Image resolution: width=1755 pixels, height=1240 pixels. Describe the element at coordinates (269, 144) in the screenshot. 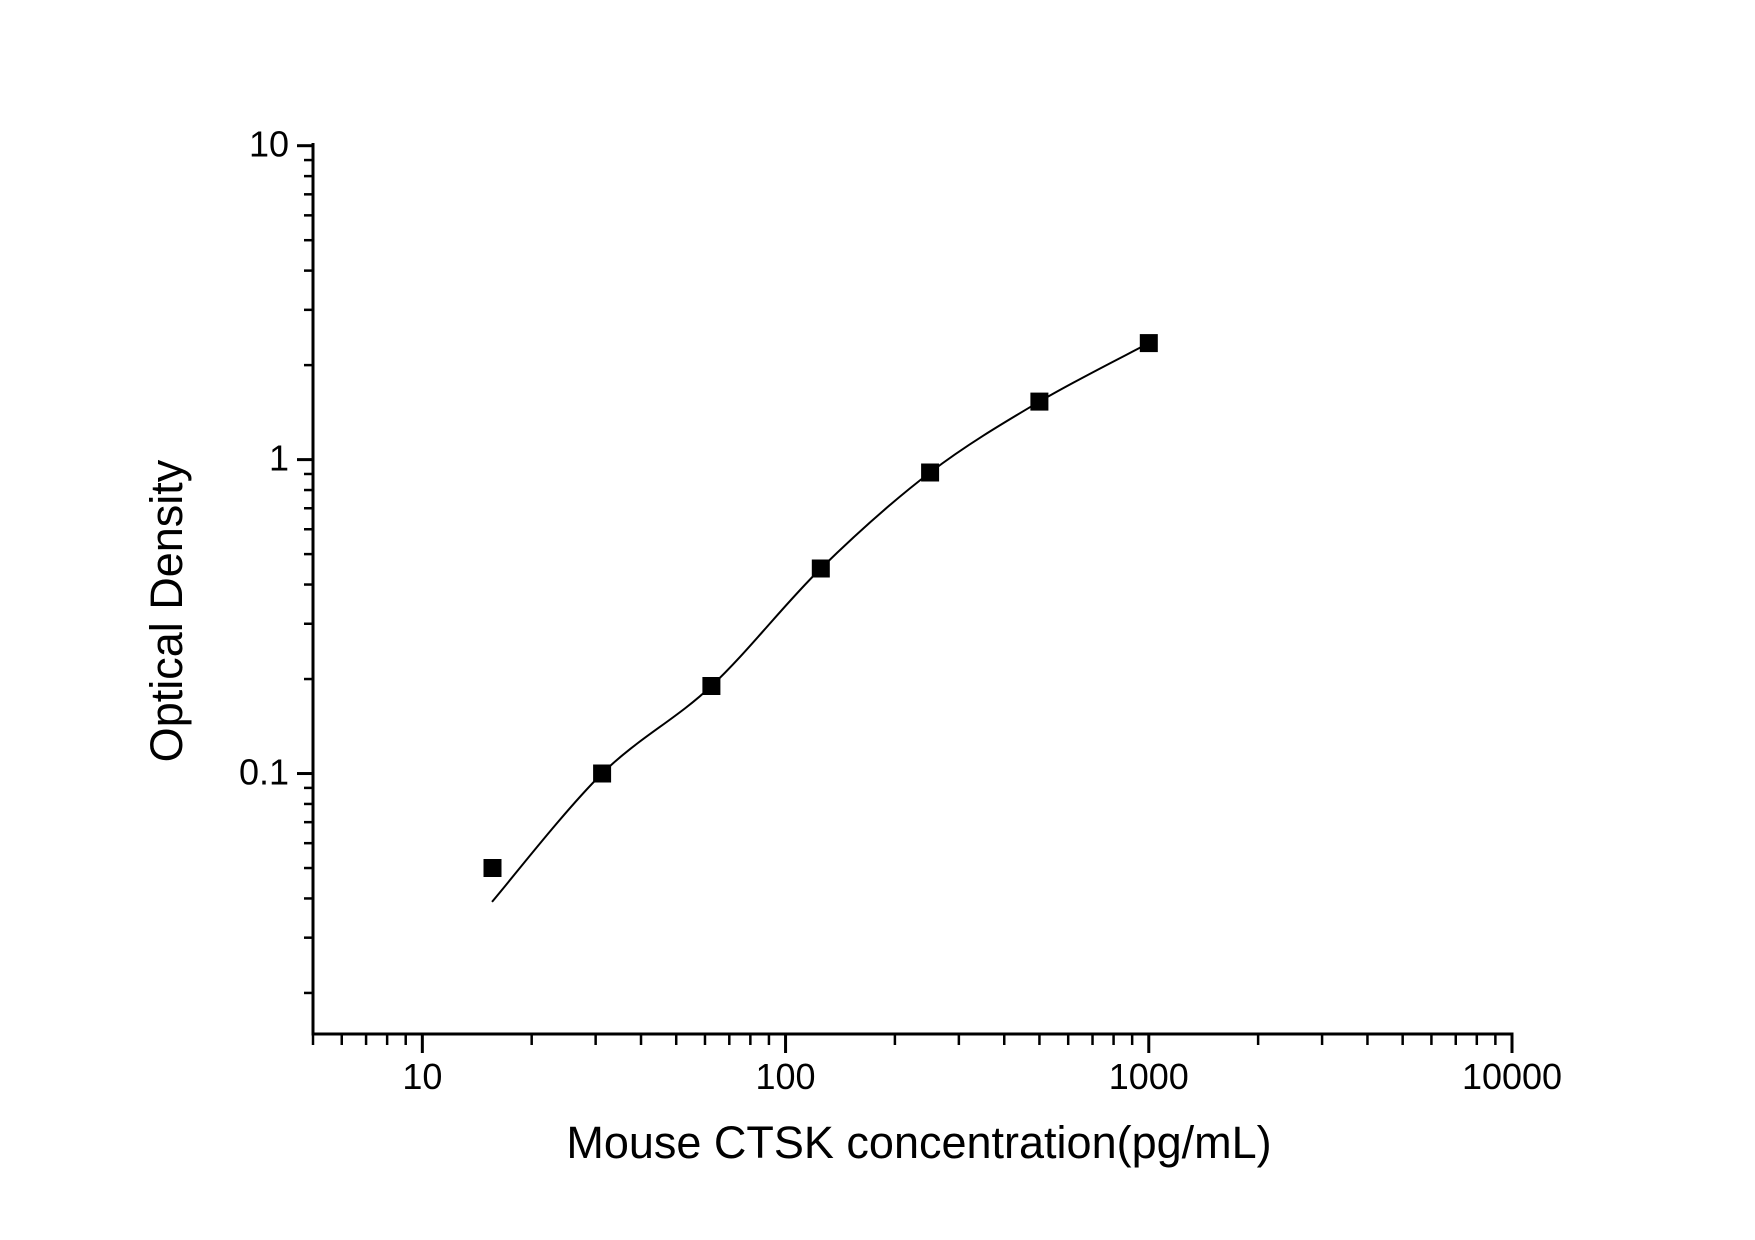

I see `y-tick-label: 10` at that location.